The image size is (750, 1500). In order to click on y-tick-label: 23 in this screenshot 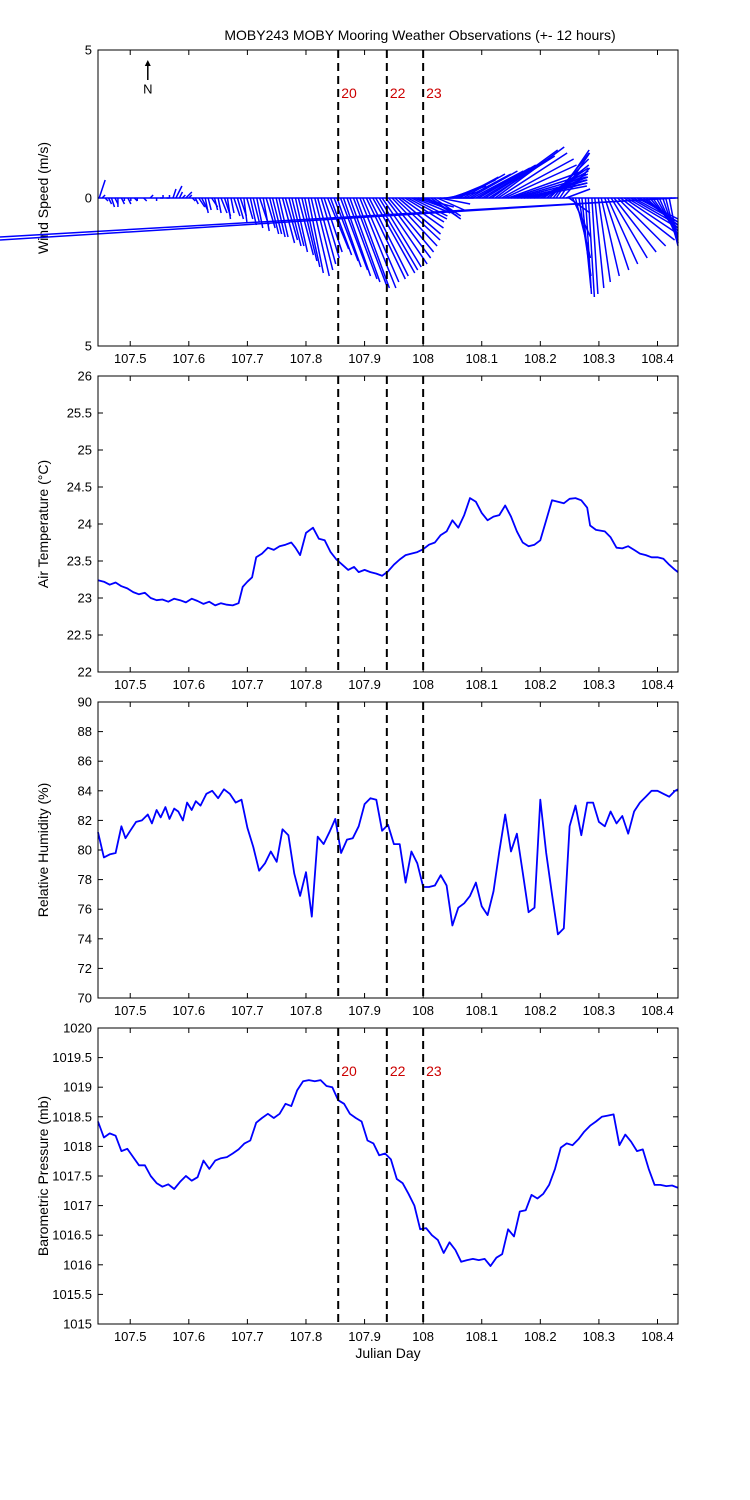, I will do `click(85, 598)`.